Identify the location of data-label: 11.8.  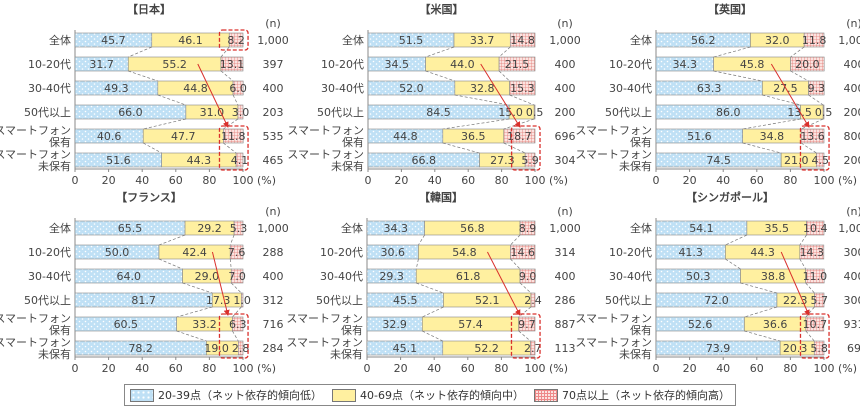
(814, 40).